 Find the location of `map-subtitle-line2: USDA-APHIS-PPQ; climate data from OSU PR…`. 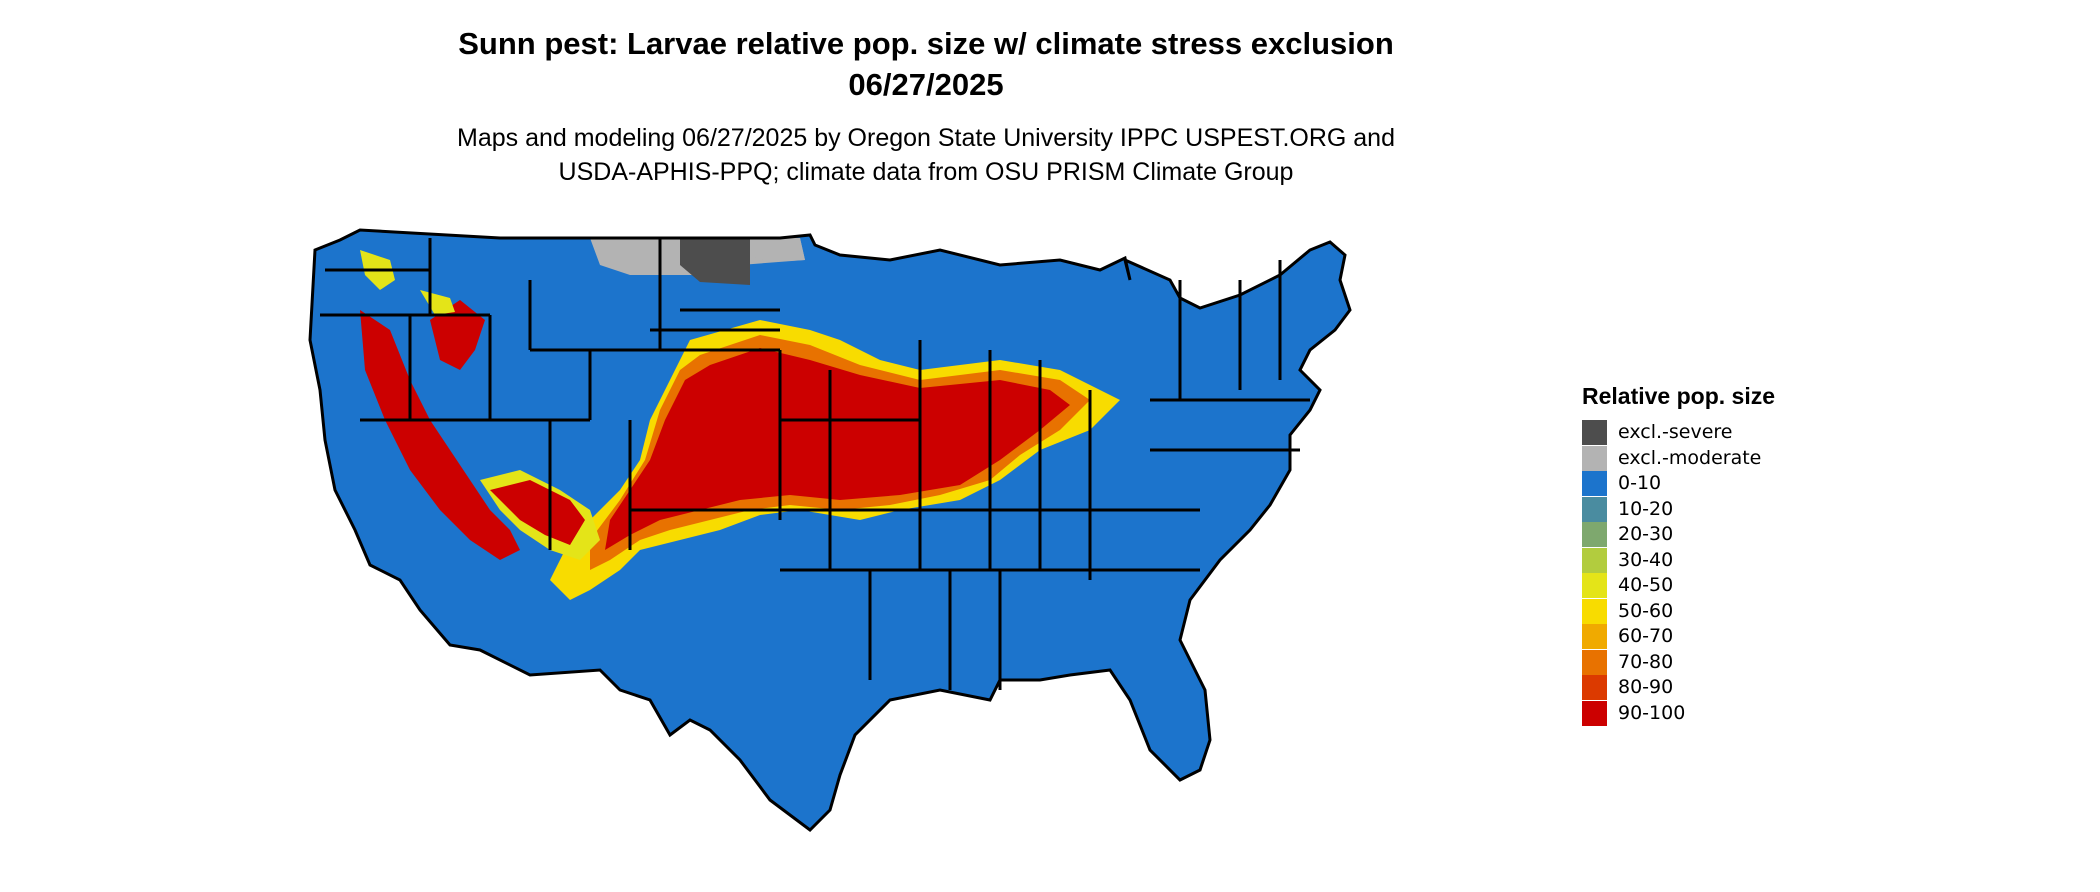

map-subtitle-line2: USDA-APHIS-PPQ; climate data from OSU PR… is located at coordinates (926, 172).